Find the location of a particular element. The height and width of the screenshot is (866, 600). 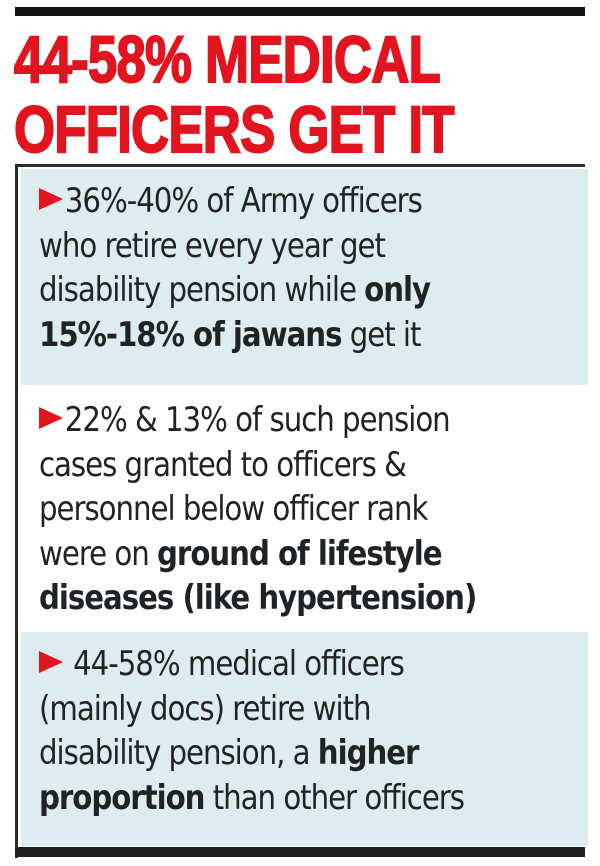

fact-text: 22% & 13% of such pension is located at coordinates (257, 420).